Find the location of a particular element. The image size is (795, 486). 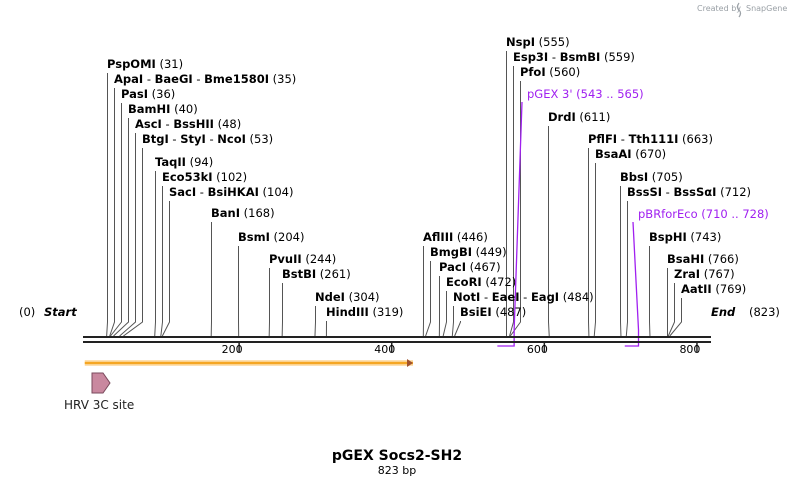

enzyme-name: Eco53kI is located at coordinates (187, 177).